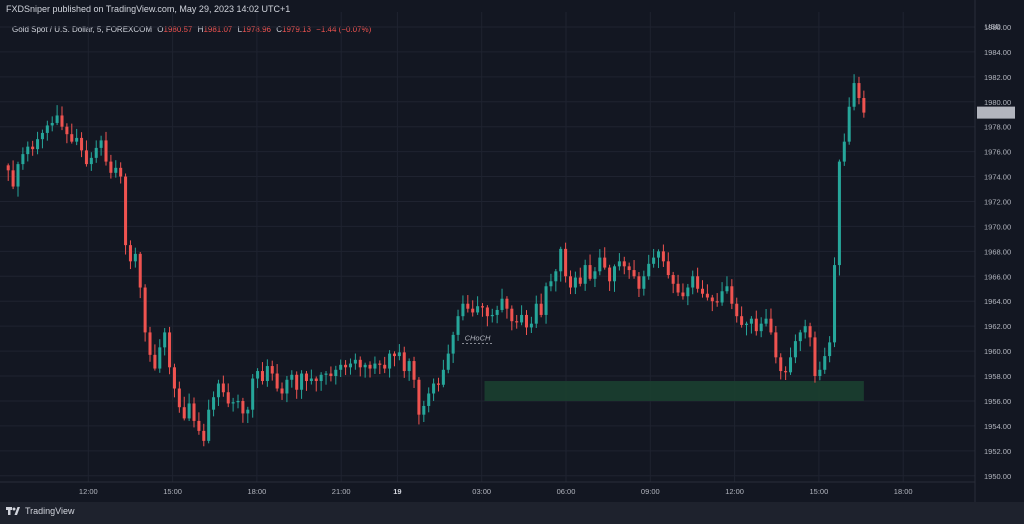 This screenshot has width=1024, height=524. I want to click on price-tick-label: 1954.00, so click(997, 426).